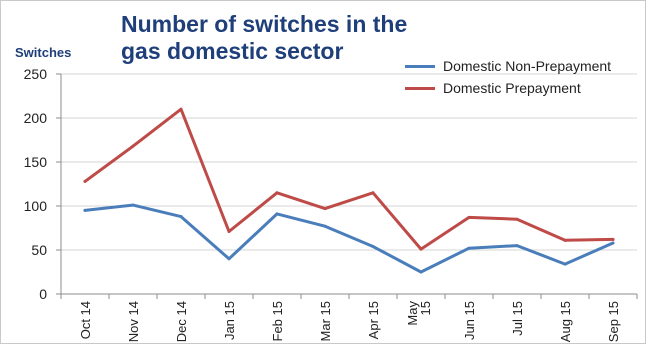 The width and height of the screenshot is (646, 344). I want to click on legend-swatch-prepayment, so click(420, 88).